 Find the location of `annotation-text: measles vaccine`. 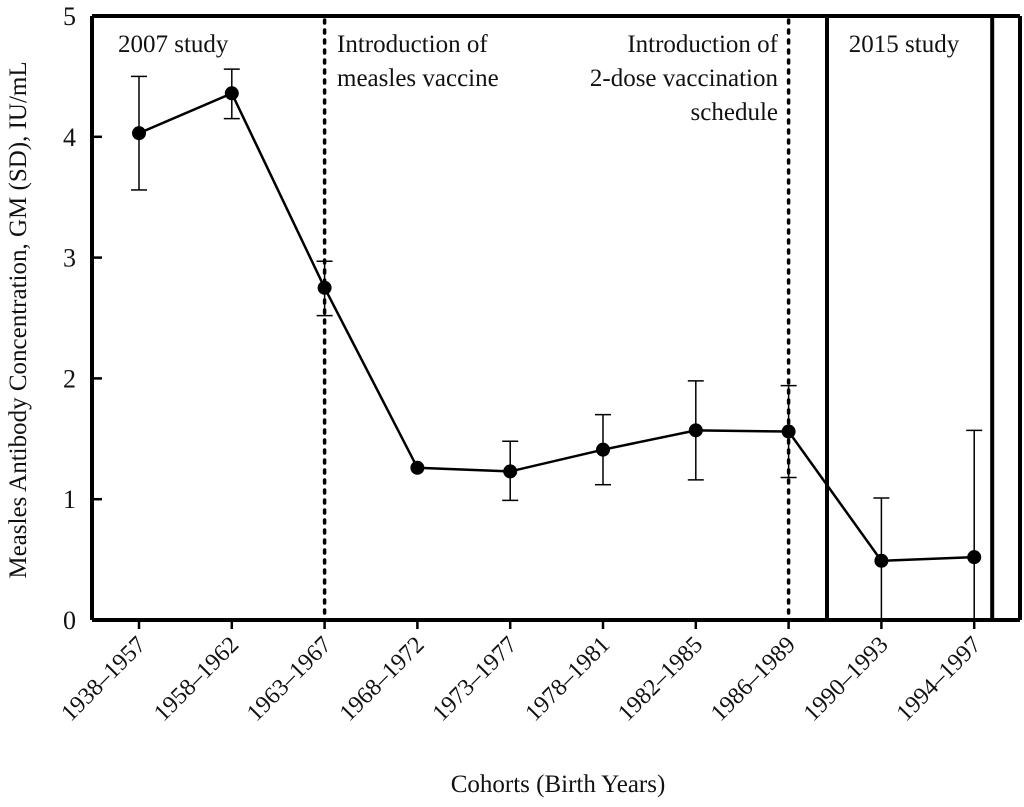

annotation-text: measles vaccine is located at coordinates (418, 78).